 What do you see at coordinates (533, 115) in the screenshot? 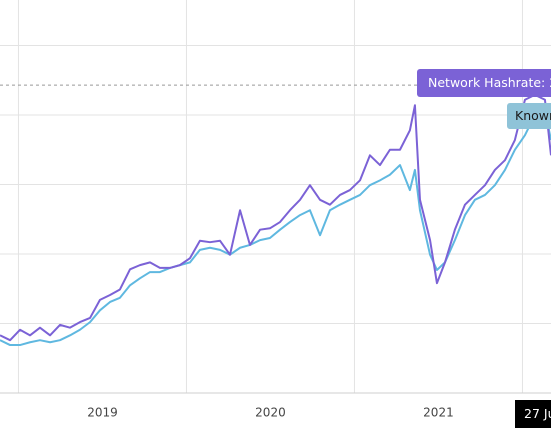
I see `known-tooltip: Known` at bounding box center [533, 115].